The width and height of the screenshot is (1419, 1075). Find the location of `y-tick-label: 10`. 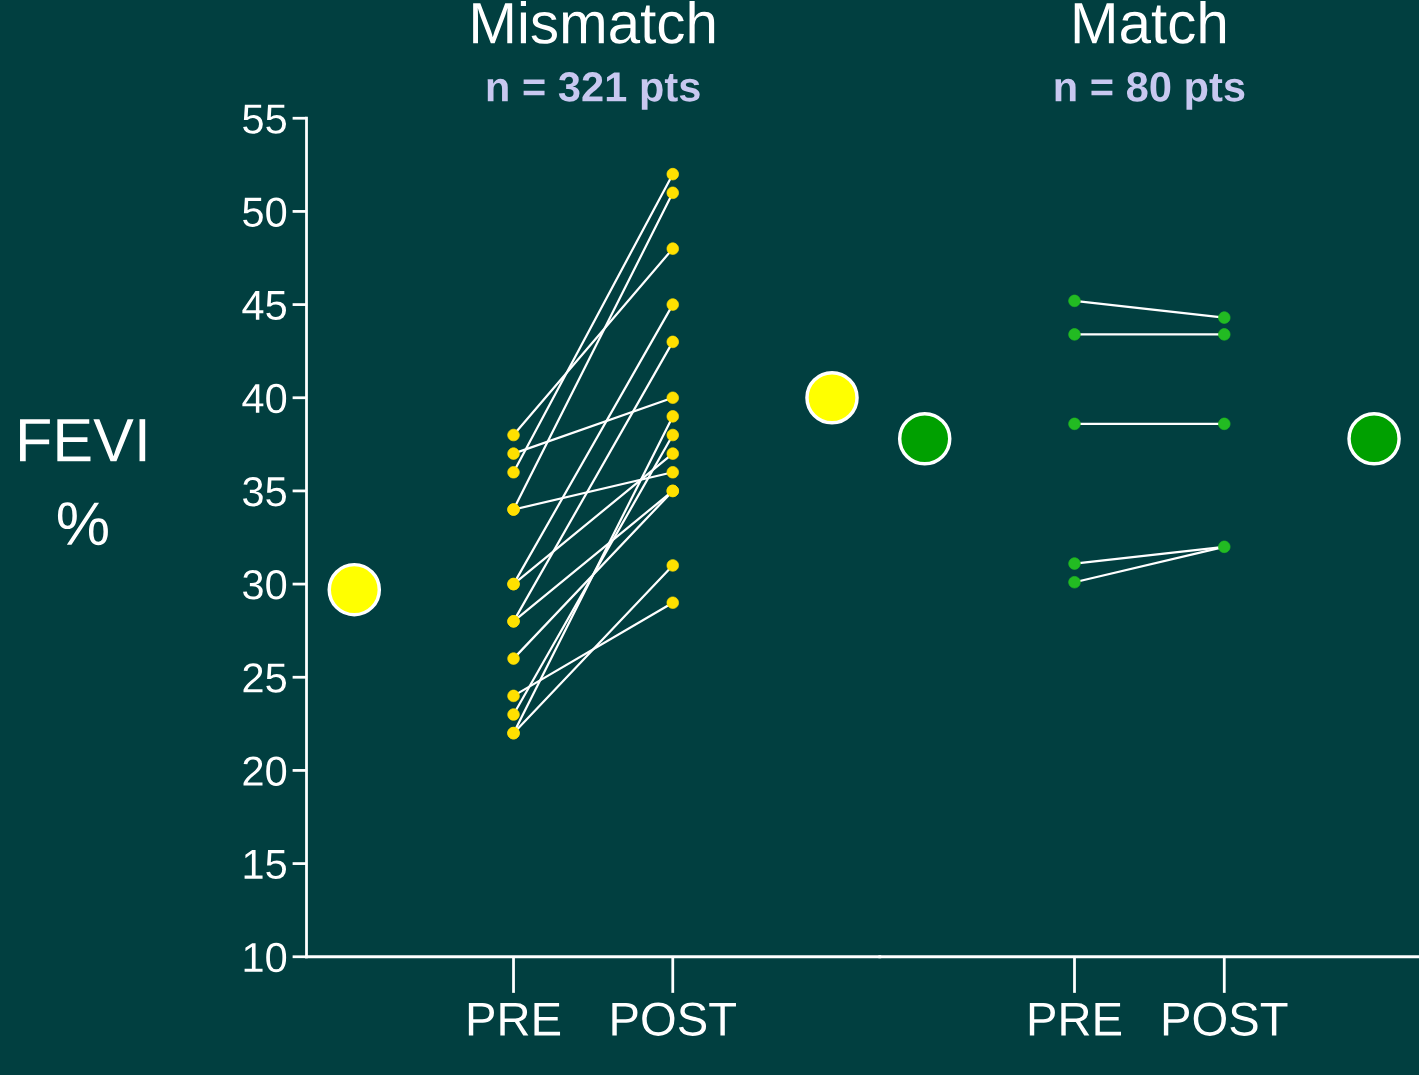

y-tick-label: 10 is located at coordinates (265, 957).